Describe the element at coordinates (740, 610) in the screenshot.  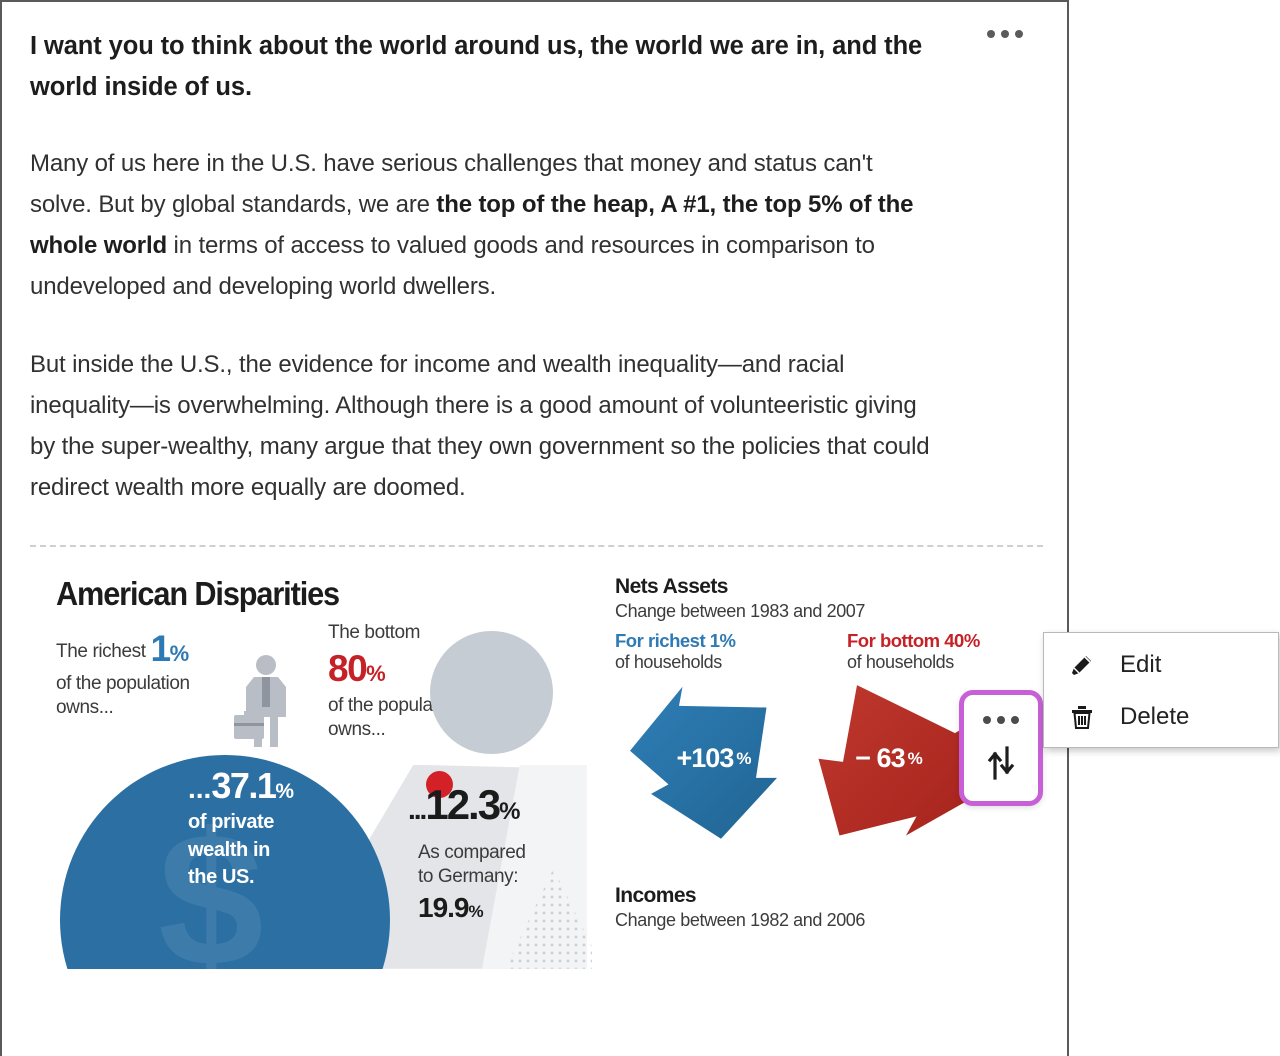
I see `net-assets-subtitle: Change between 1983 and 2007` at that location.